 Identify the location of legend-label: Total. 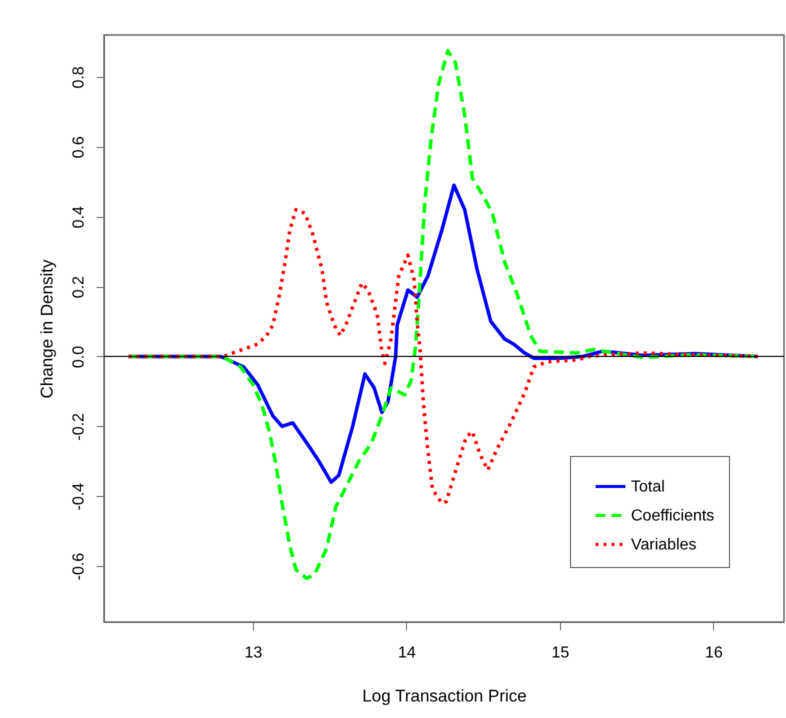
(648, 487).